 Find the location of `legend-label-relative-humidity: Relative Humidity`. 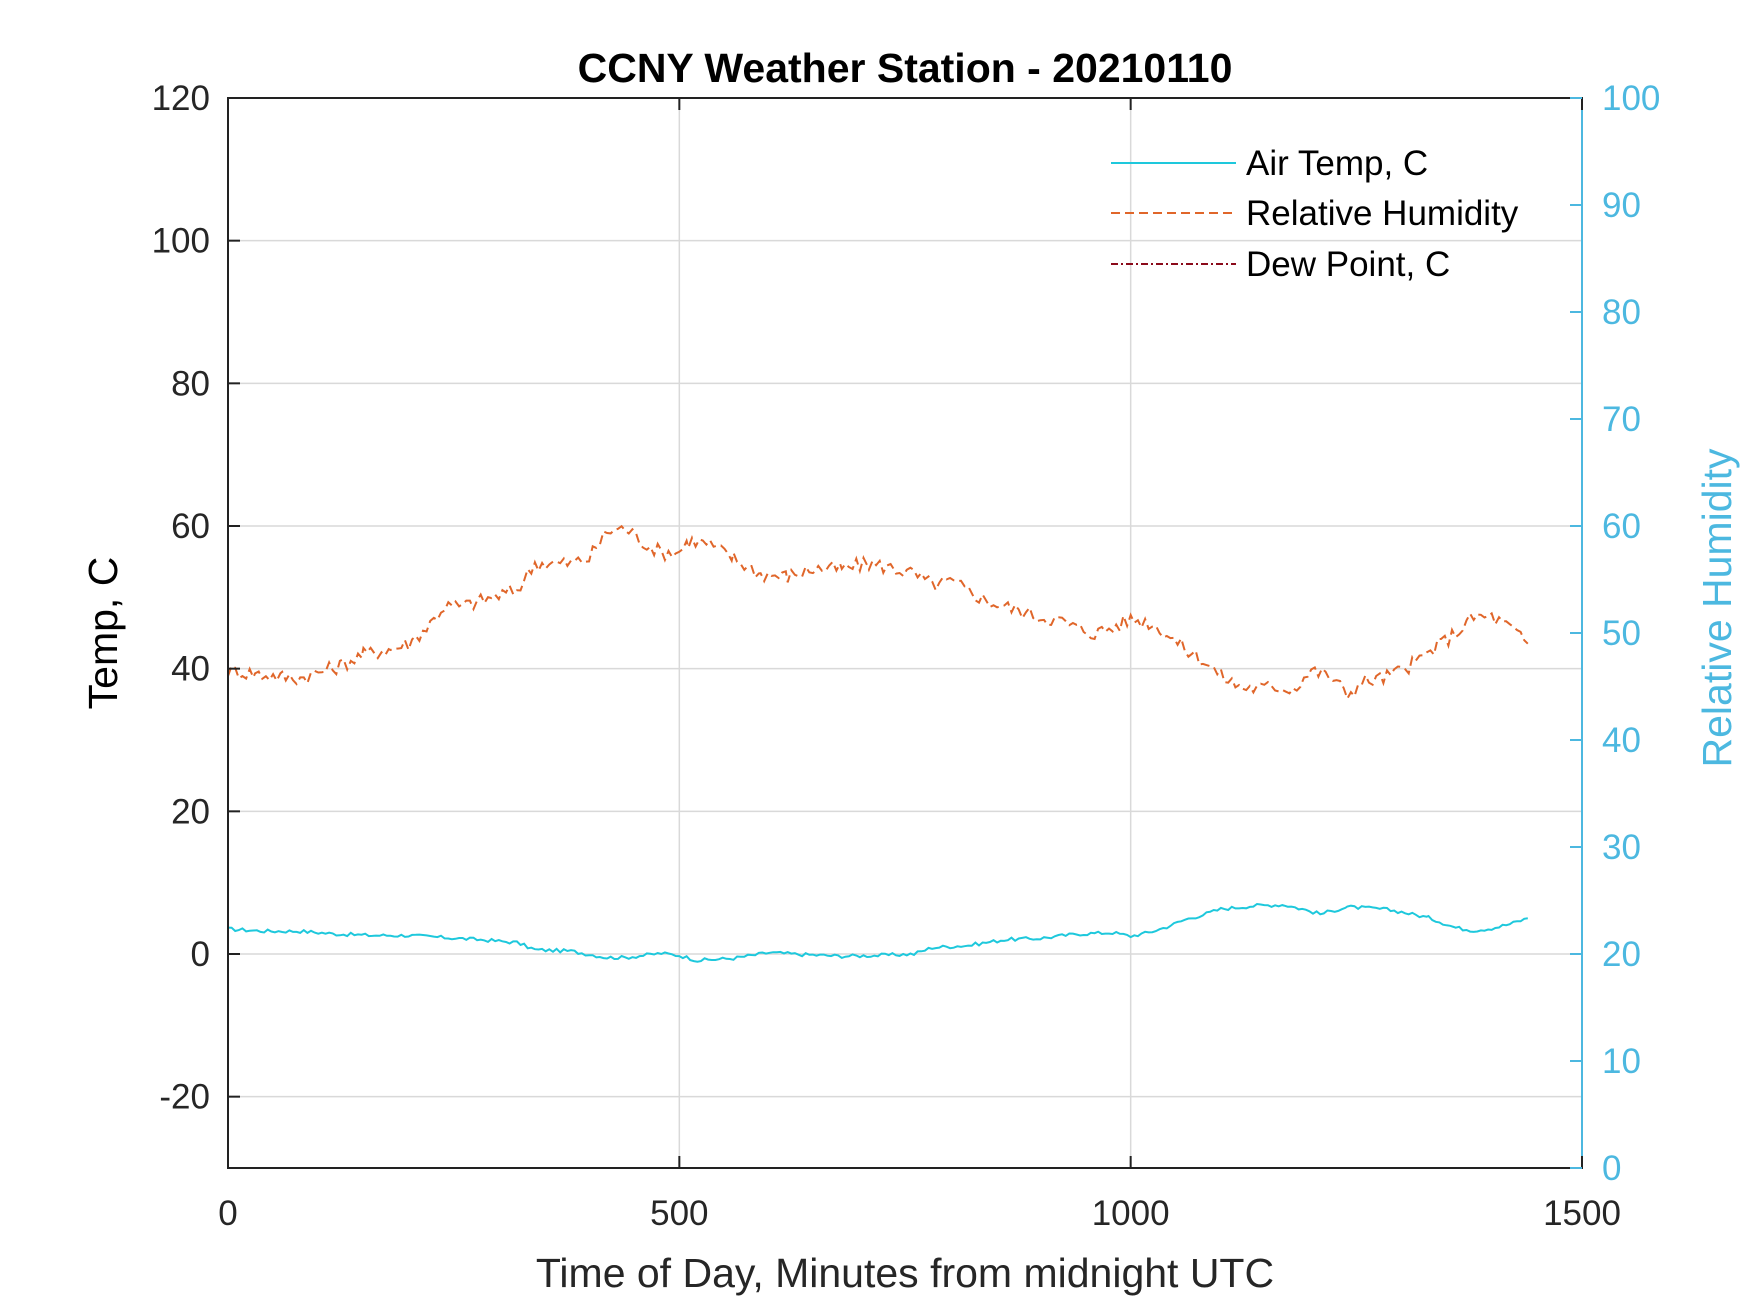

legend-label-relative-humidity: Relative Humidity is located at coordinates (1382, 213).